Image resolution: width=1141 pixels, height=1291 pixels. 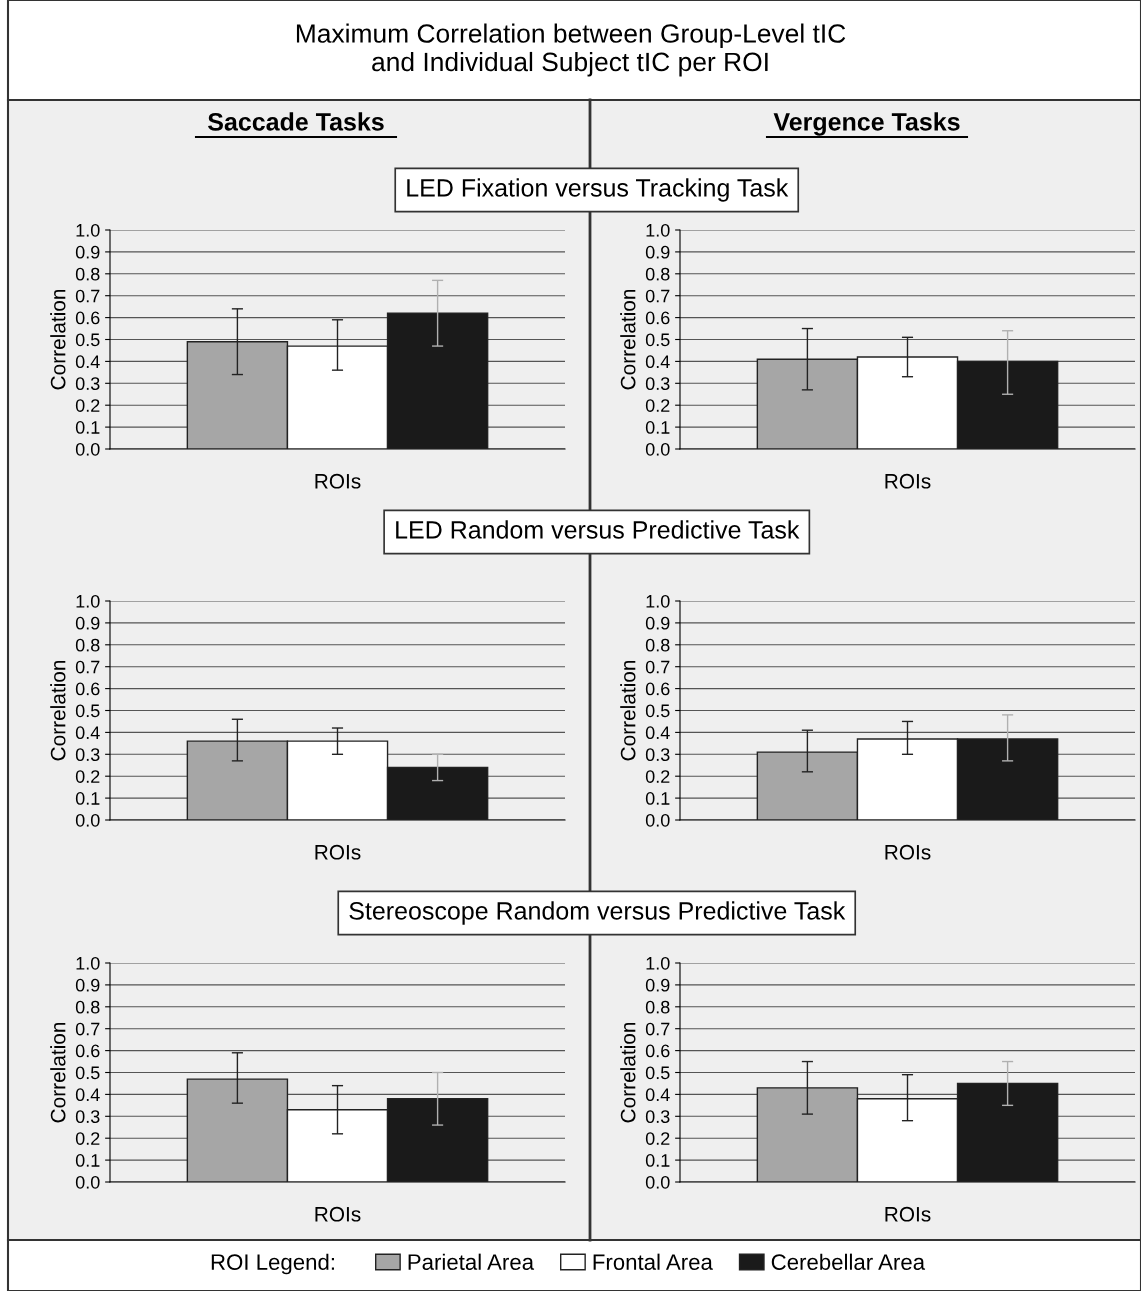 What do you see at coordinates (866, 124) in the screenshot?
I see `chart-subtitle: Vergence Tasks` at bounding box center [866, 124].